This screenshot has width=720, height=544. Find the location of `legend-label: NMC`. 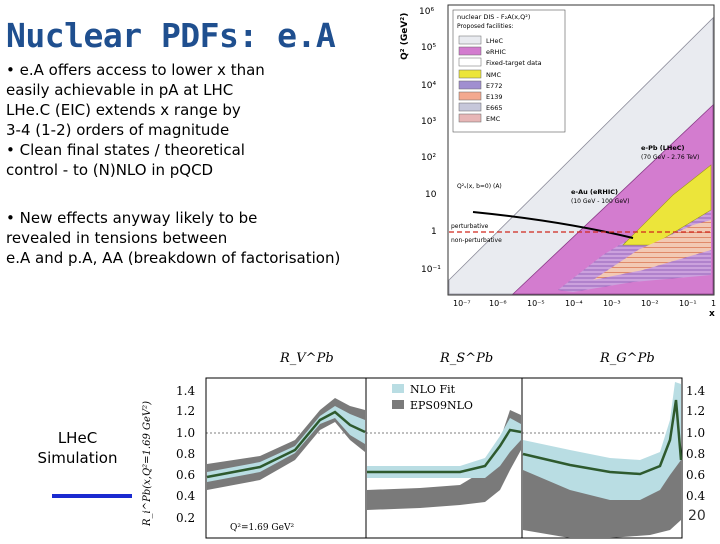

legend-label: NMC is located at coordinates (493, 75).